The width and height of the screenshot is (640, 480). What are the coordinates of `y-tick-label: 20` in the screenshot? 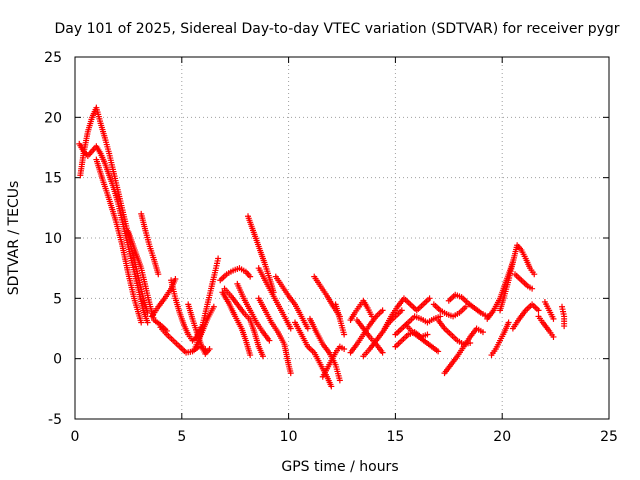 It's located at (53, 118).